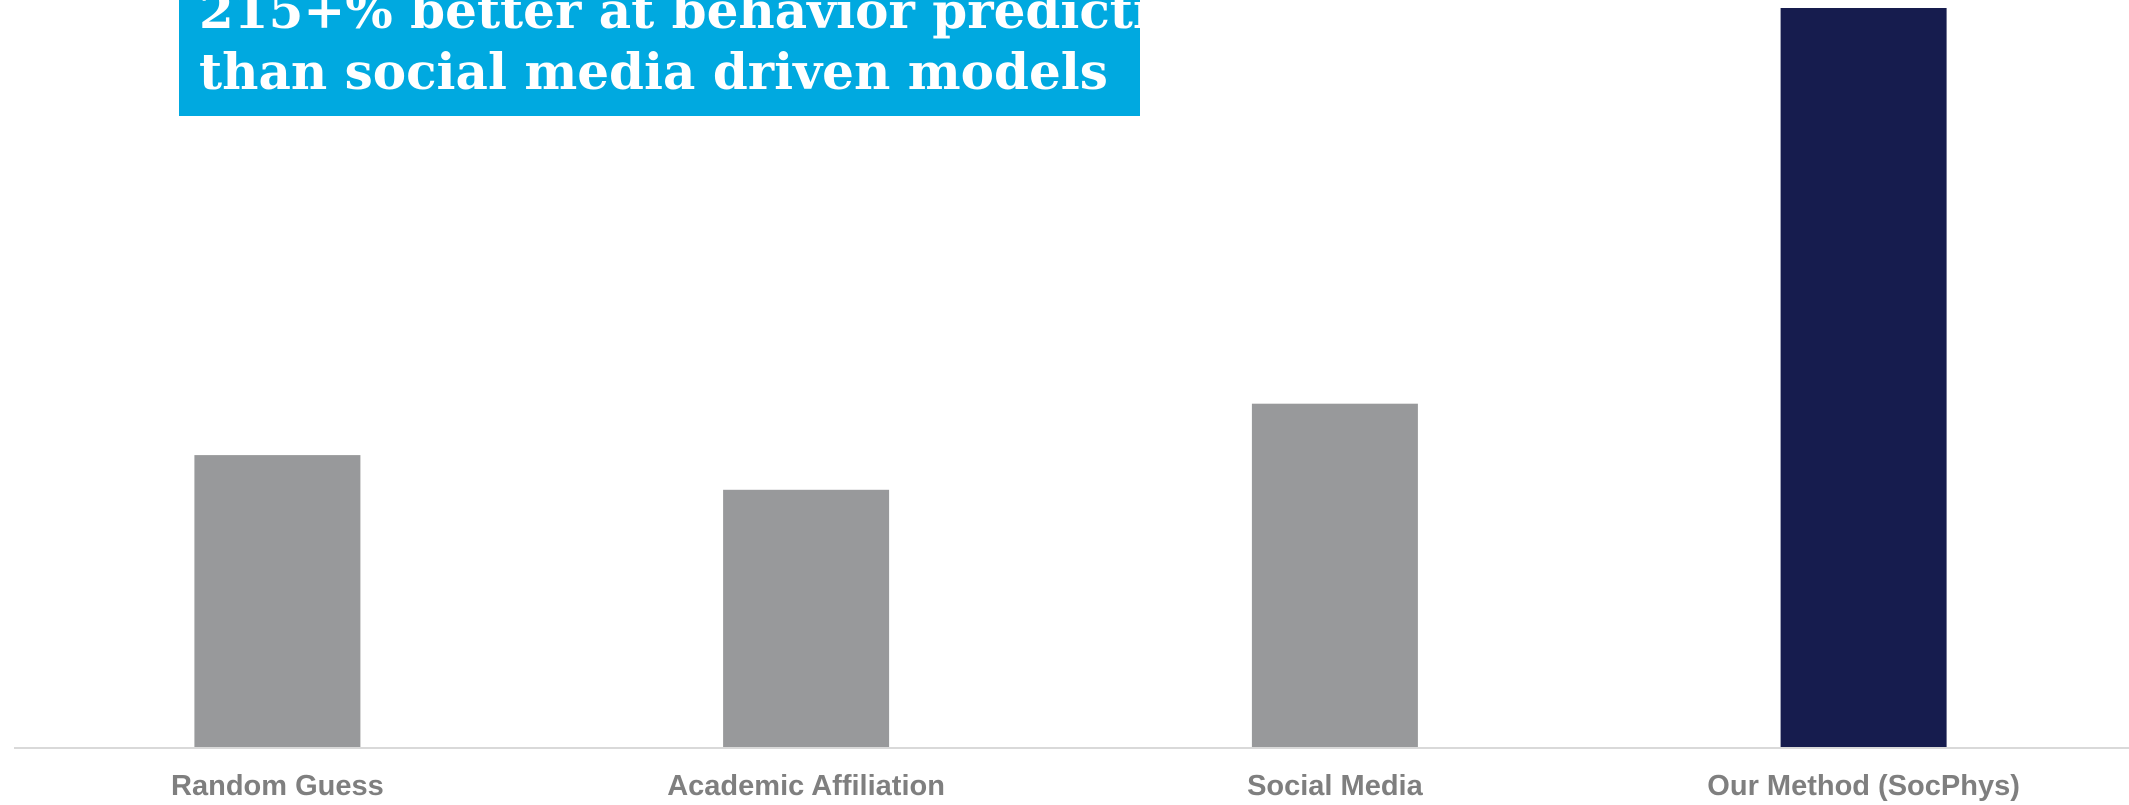  What do you see at coordinates (277, 786) in the screenshot?
I see `x-tick-label-0: Random Guess` at bounding box center [277, 786].